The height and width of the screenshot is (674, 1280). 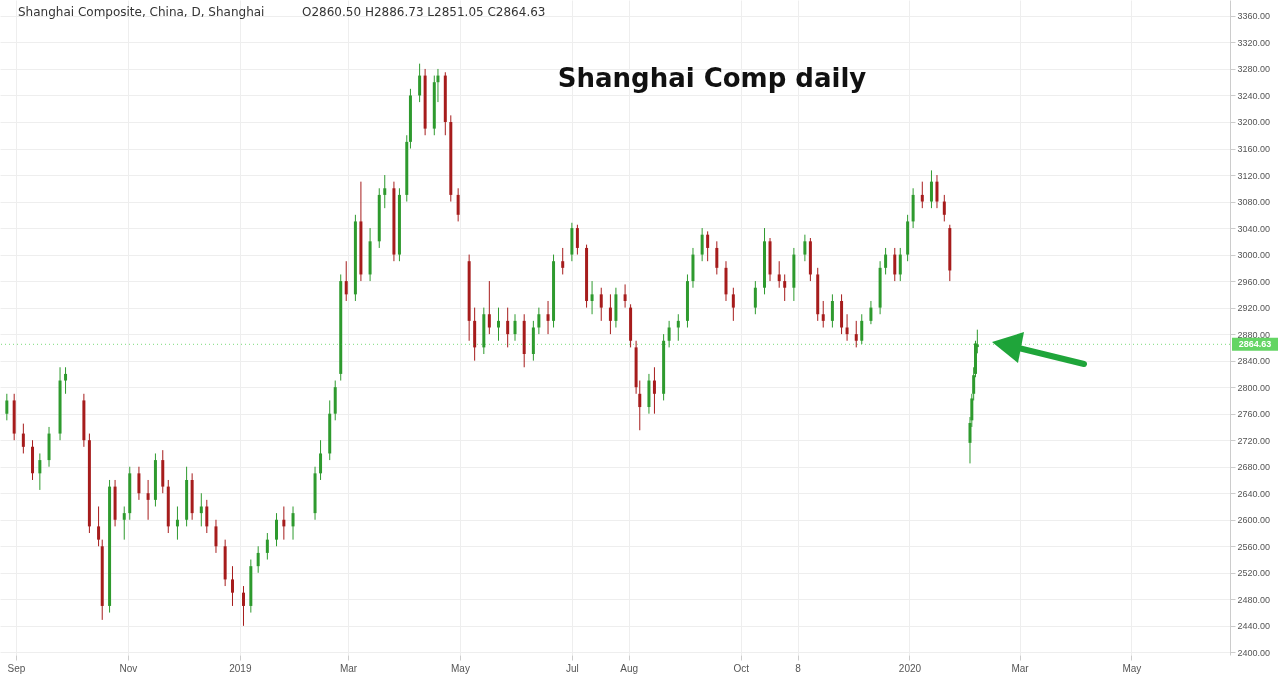 I want to click on x-tick-label: Nov, so click(x=128, y=668).